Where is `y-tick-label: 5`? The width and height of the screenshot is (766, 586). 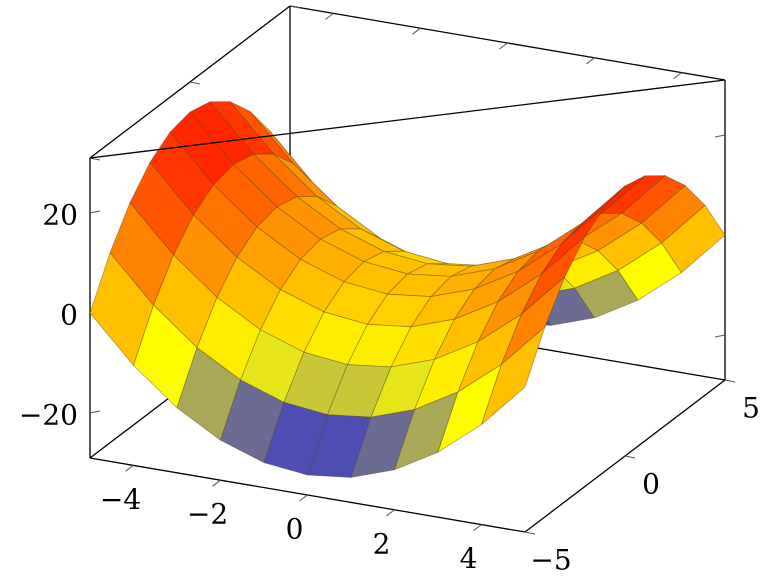 y-tick-label: 5 is located at coordinates (751, 408).